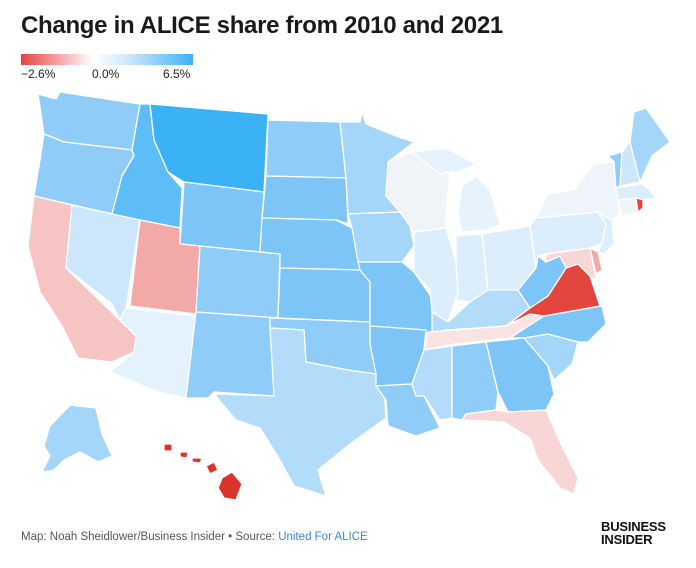 This screenshot has width=696, height=568. Describe the element at coordinates (606, 233) in the screenshot. I see `state-nj` at that location.